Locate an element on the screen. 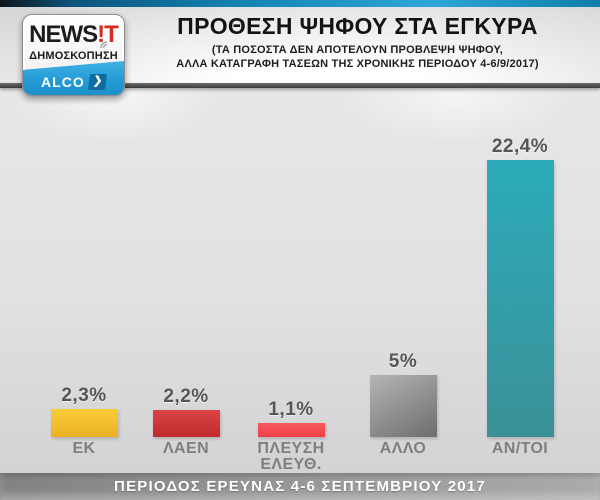 Image resolution: width=600 pixels, height=500 pixels. bar-value-label: 5% is located at coordinates (403, 361).